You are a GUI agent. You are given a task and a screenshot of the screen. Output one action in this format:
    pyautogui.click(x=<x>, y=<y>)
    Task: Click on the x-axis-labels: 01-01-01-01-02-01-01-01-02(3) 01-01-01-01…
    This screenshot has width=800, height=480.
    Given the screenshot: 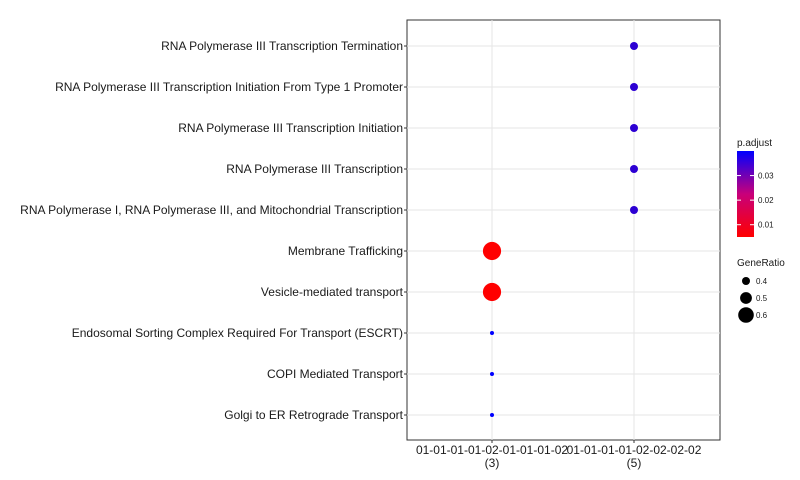 What is the action you would take?
    pyautogui.click(x=559, y=455)
    